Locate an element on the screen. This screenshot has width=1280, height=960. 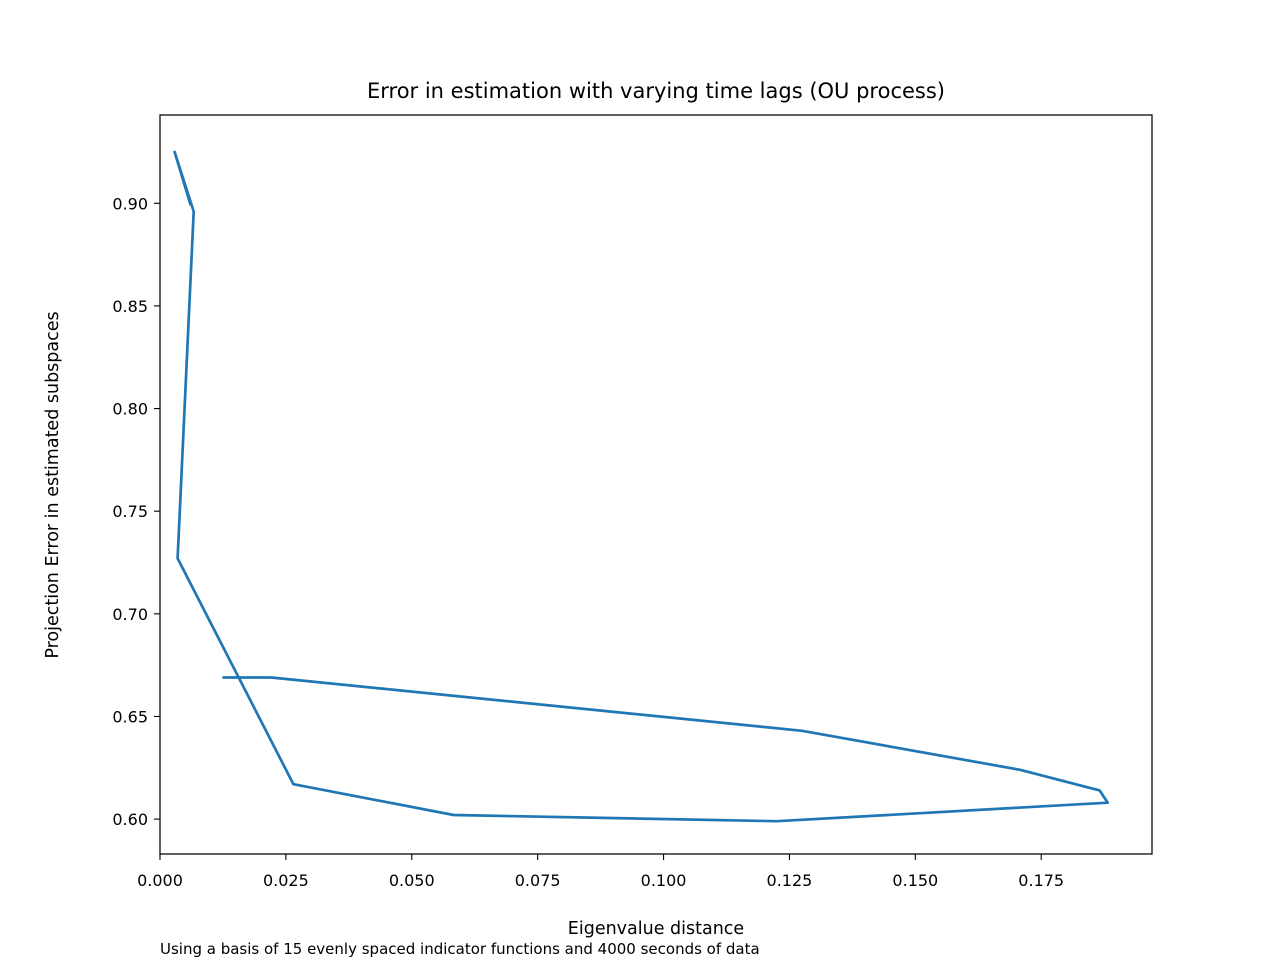
x-tick-label: 0.025 is located at coordinates (286, 880).